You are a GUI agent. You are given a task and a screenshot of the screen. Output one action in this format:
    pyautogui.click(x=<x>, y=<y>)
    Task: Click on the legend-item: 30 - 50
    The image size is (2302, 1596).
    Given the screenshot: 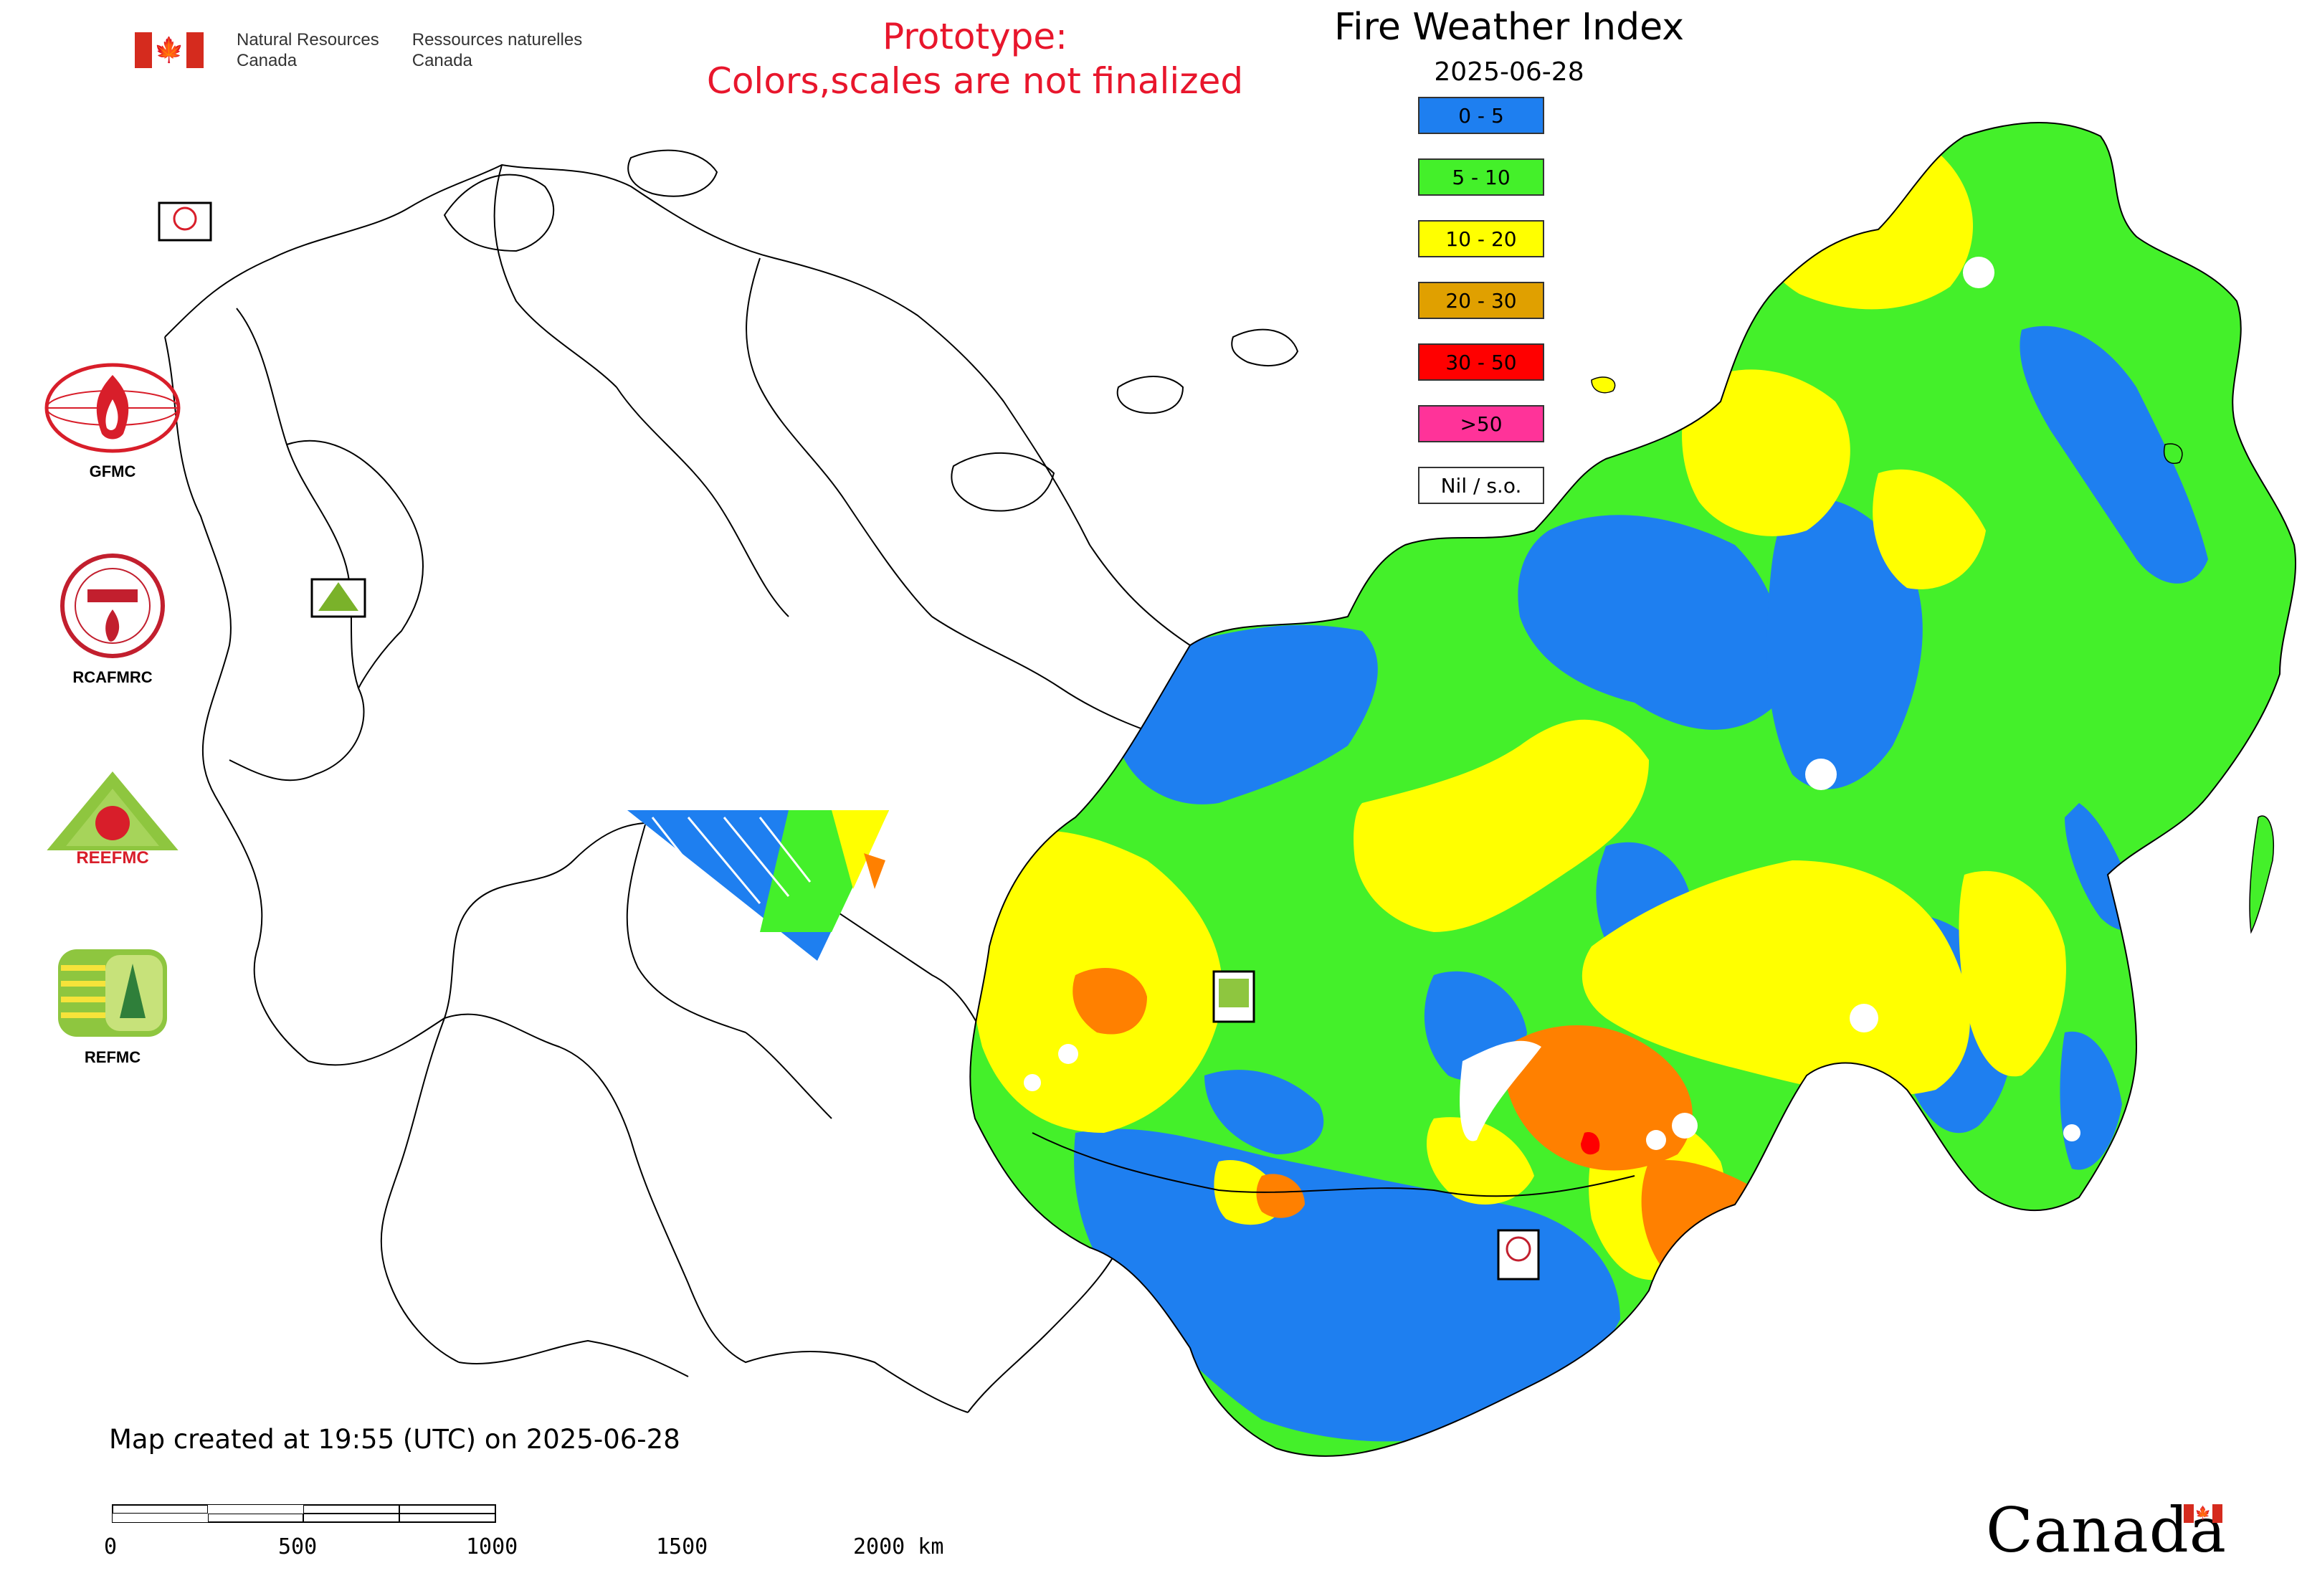 What is the action you would take?
    pyautogui.click(x=1481, y=362)
    